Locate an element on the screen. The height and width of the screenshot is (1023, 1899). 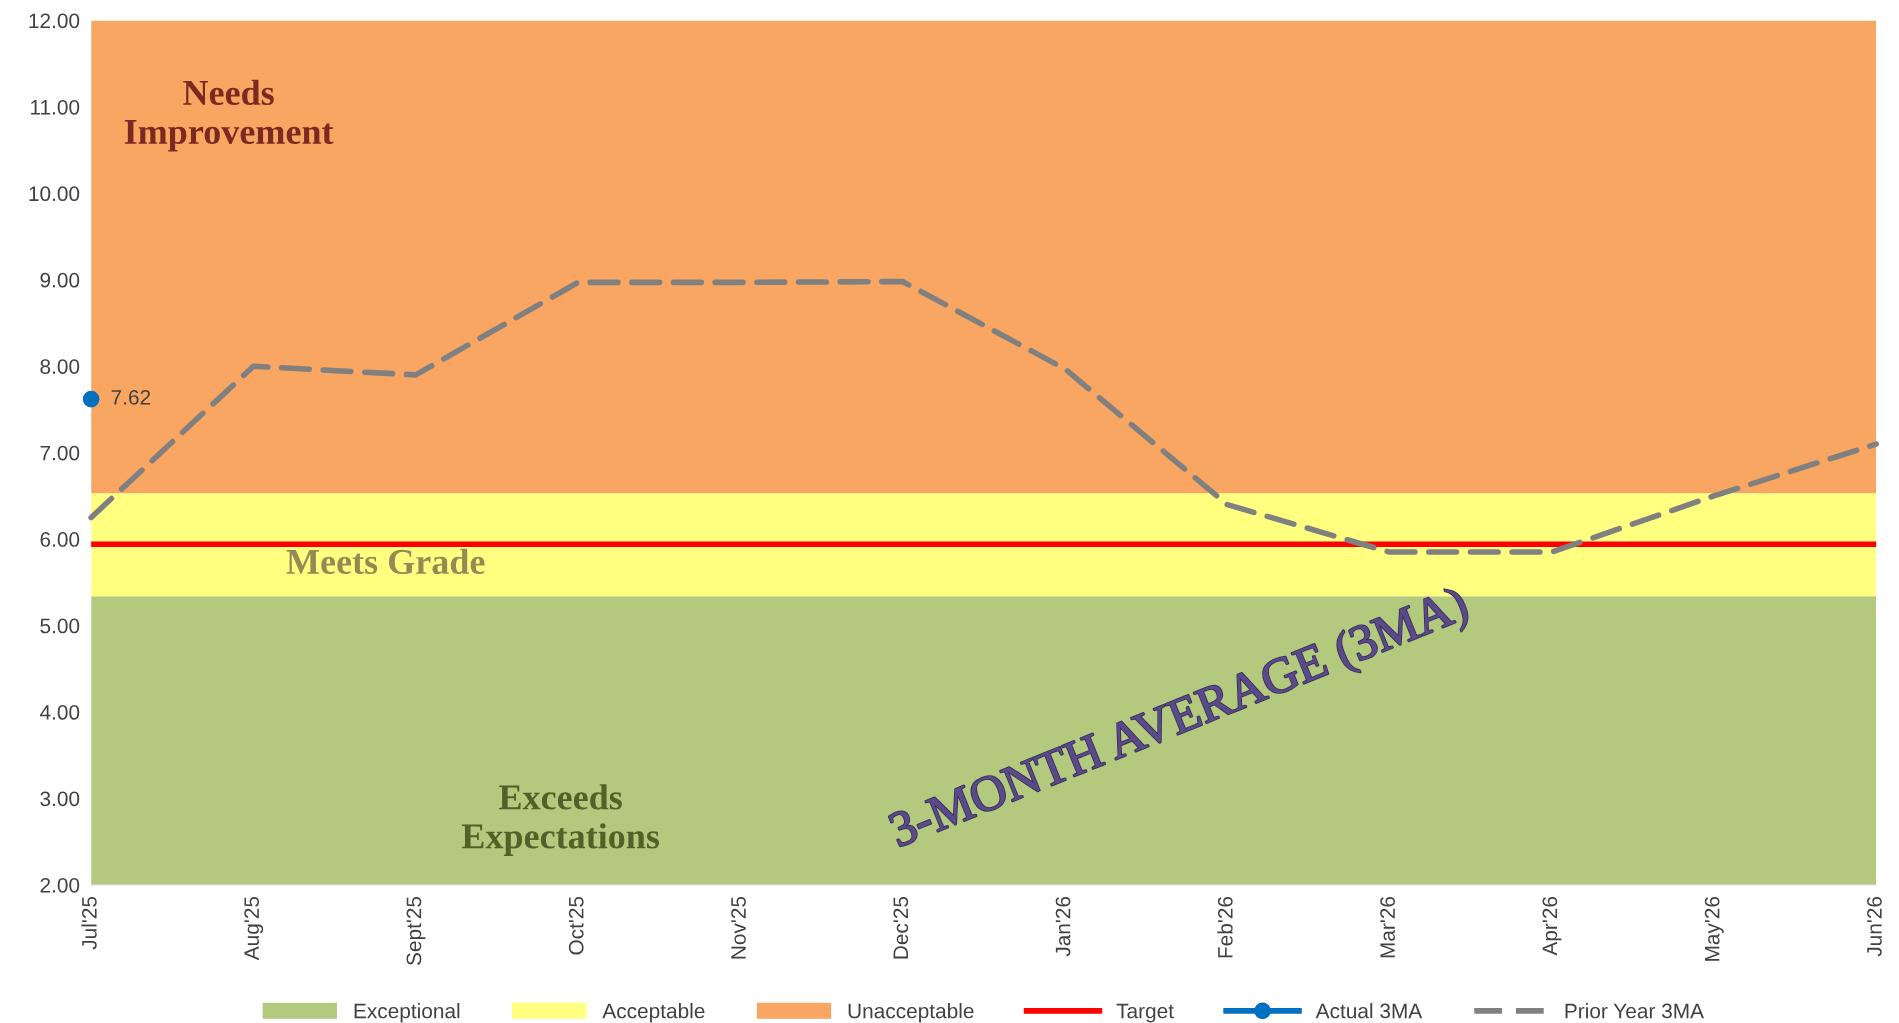
y-tick-label: 2.00 is located at coordinates (60, 885).